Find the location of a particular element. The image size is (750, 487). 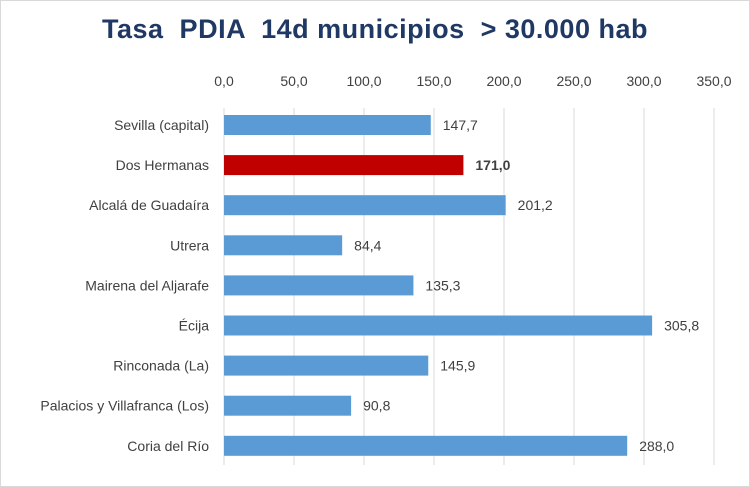

x-tick-label: 300,0 is located at coordinates (643, 81).